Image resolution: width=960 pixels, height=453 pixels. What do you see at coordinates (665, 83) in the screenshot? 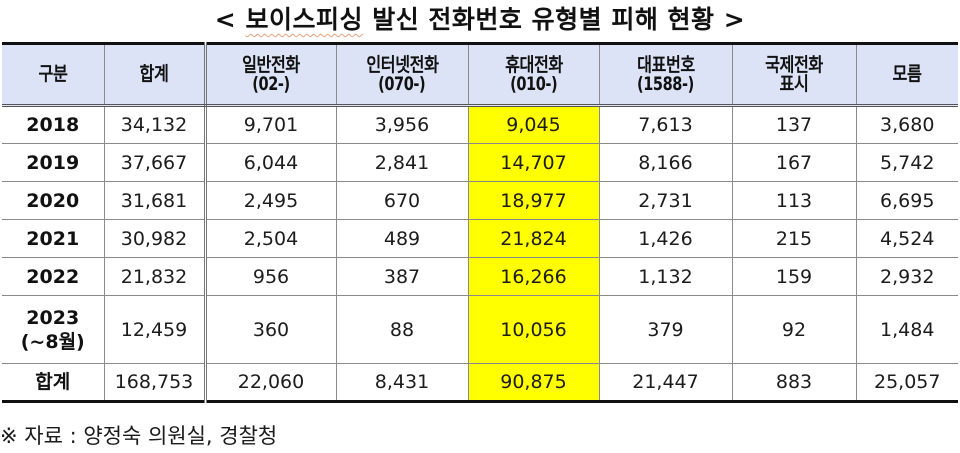
I see `header-sublabel: (1588-)` at bounding box center [665, 83].